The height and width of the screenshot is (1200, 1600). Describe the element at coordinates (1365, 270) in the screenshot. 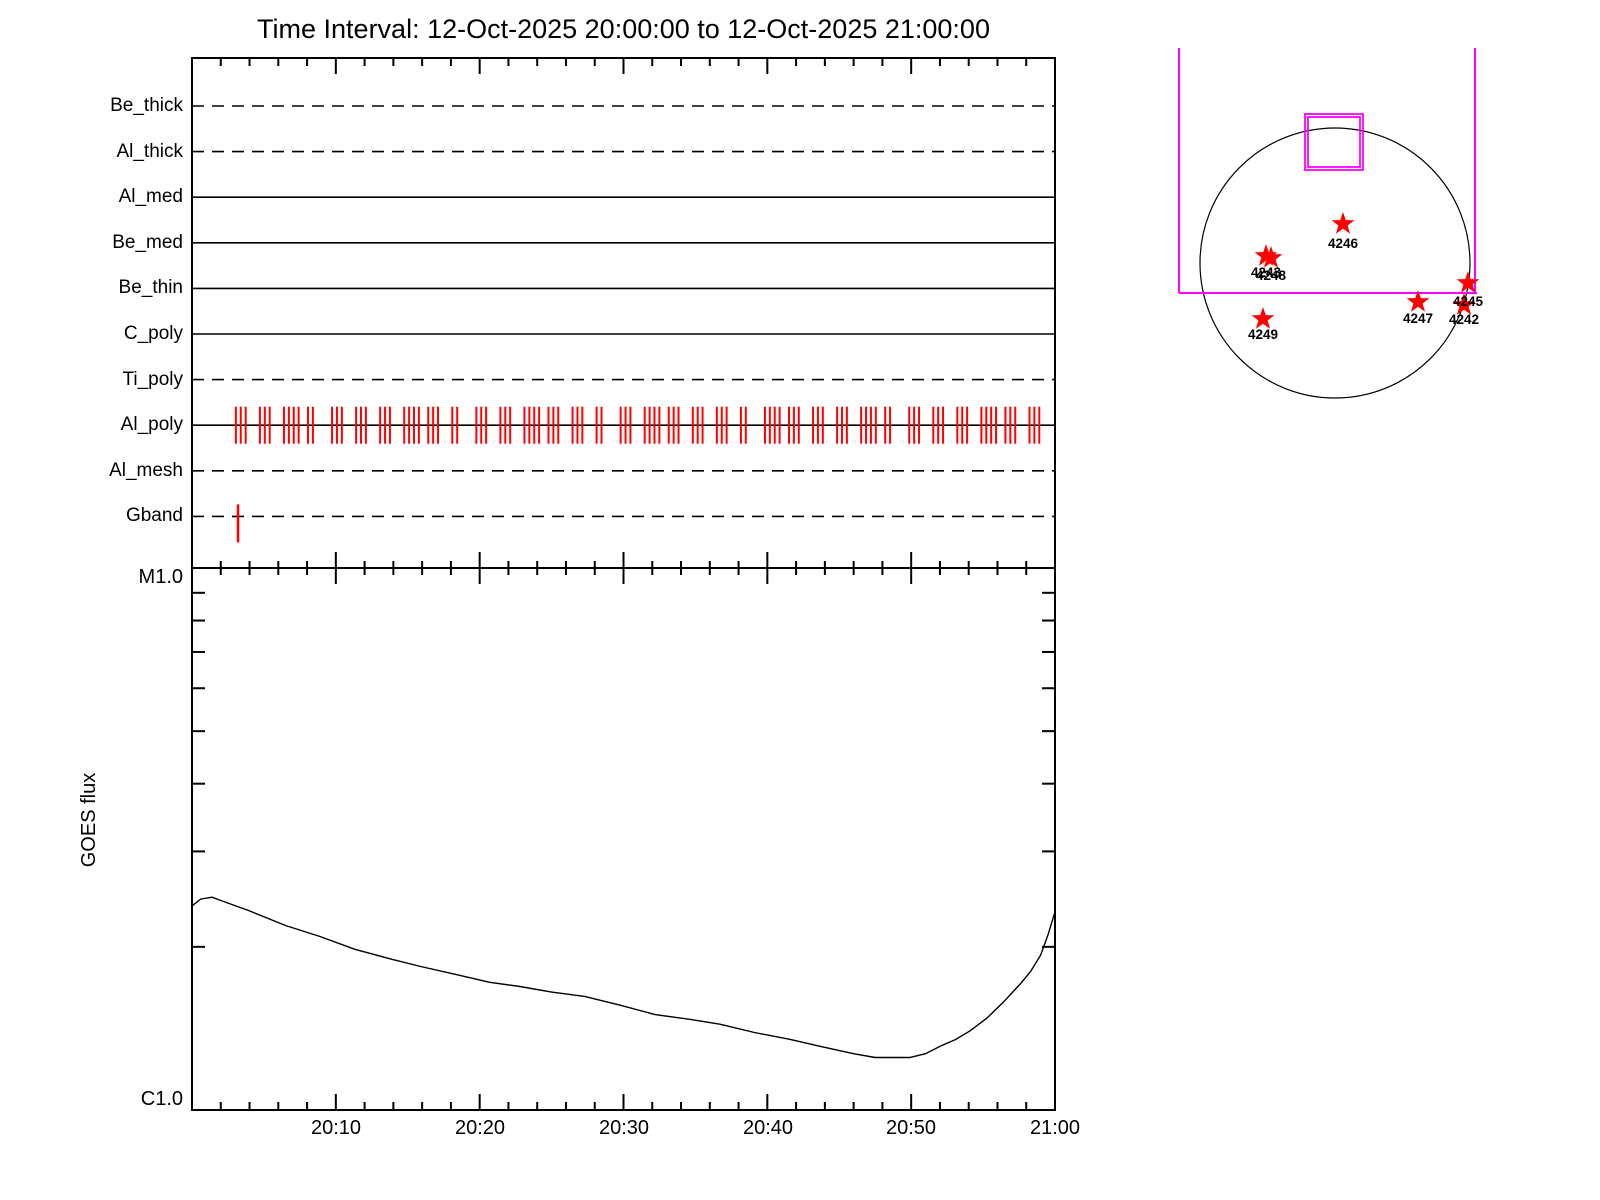

I see `active-region-stars` at that location.